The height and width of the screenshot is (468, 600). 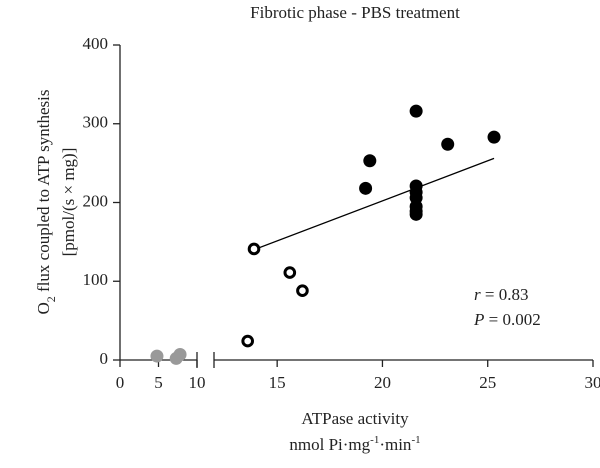 I want to click on annotation: P = 0.002, so click(x=507, y=319).